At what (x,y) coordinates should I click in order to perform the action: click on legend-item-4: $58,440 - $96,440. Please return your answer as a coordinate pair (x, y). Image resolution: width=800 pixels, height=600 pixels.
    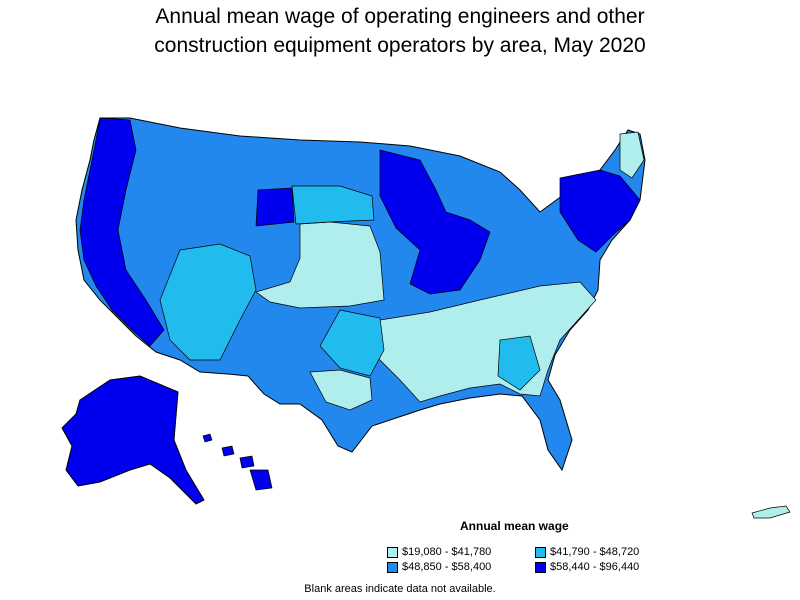
    Looking at the image, I should click on (587, 567).